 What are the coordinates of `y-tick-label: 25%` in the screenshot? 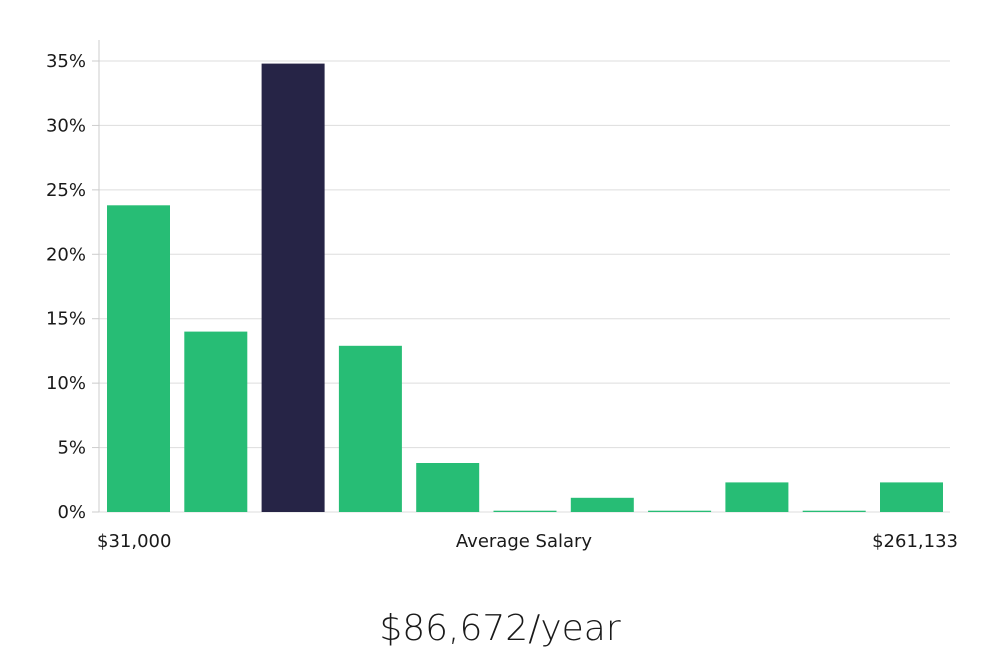 It's located at (66, 190).